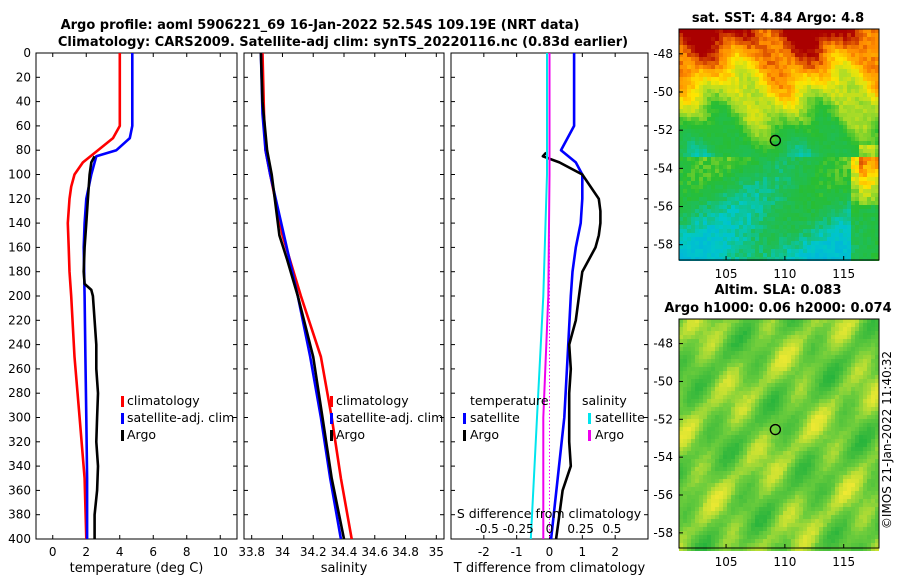  What do you see at coordinates (27, 53) in the screenshot?
I see `y-tick-label: 0` at bounding box center [27, 53].